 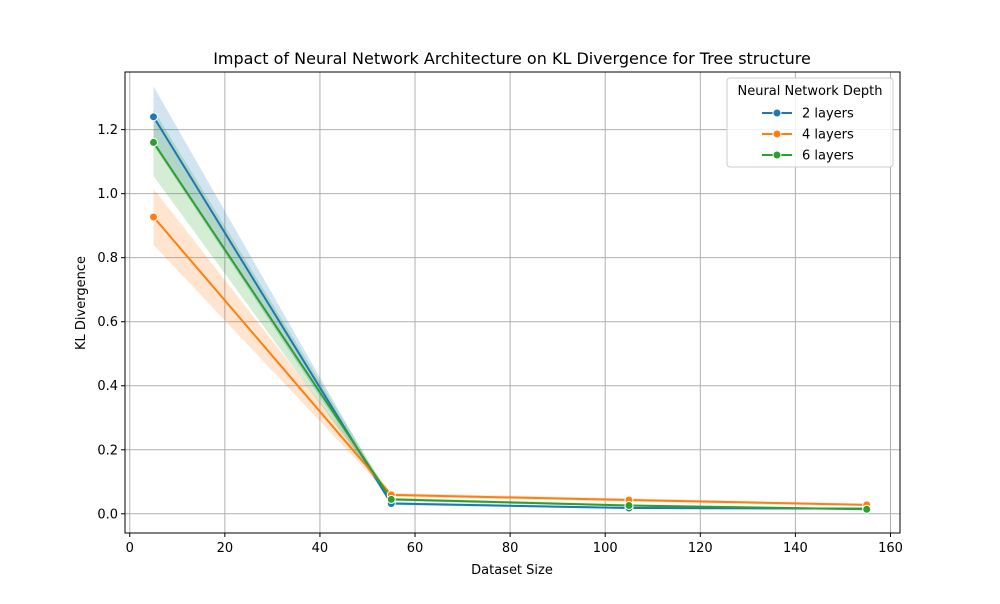 I want to click on legend-label-6-layers: 6 layers, so click(x=828, y=156).